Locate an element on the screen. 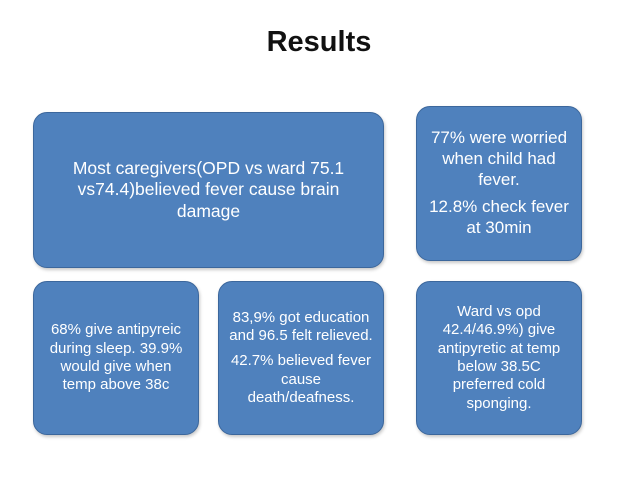 This screenshot has width=638, height=478. check-fever-text: 12.8% check fever at 30min is located at coordinates (499, 217).